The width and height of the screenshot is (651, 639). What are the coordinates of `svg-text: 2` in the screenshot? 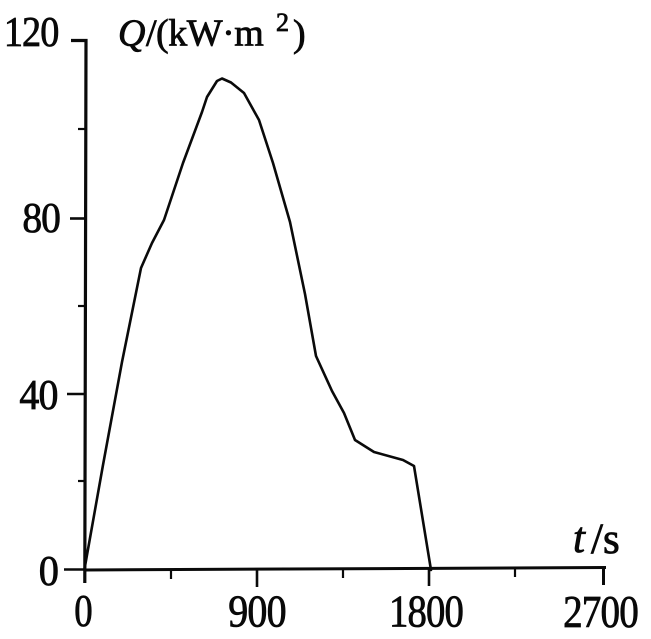 It's located at (282, 22).